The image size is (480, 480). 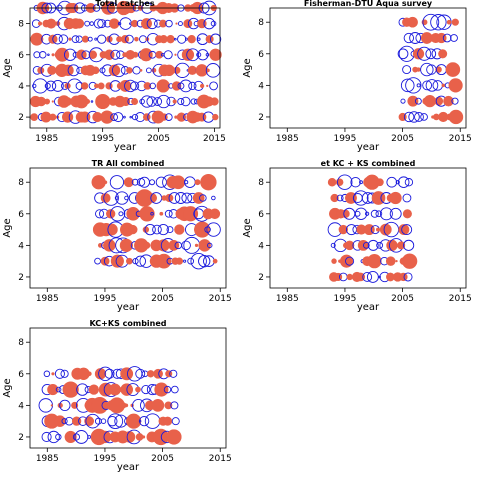 What do you see at coordinates (21, 56) in the screenshot?
I see `y-tick-label: 6` at bounding box center [21, 56].